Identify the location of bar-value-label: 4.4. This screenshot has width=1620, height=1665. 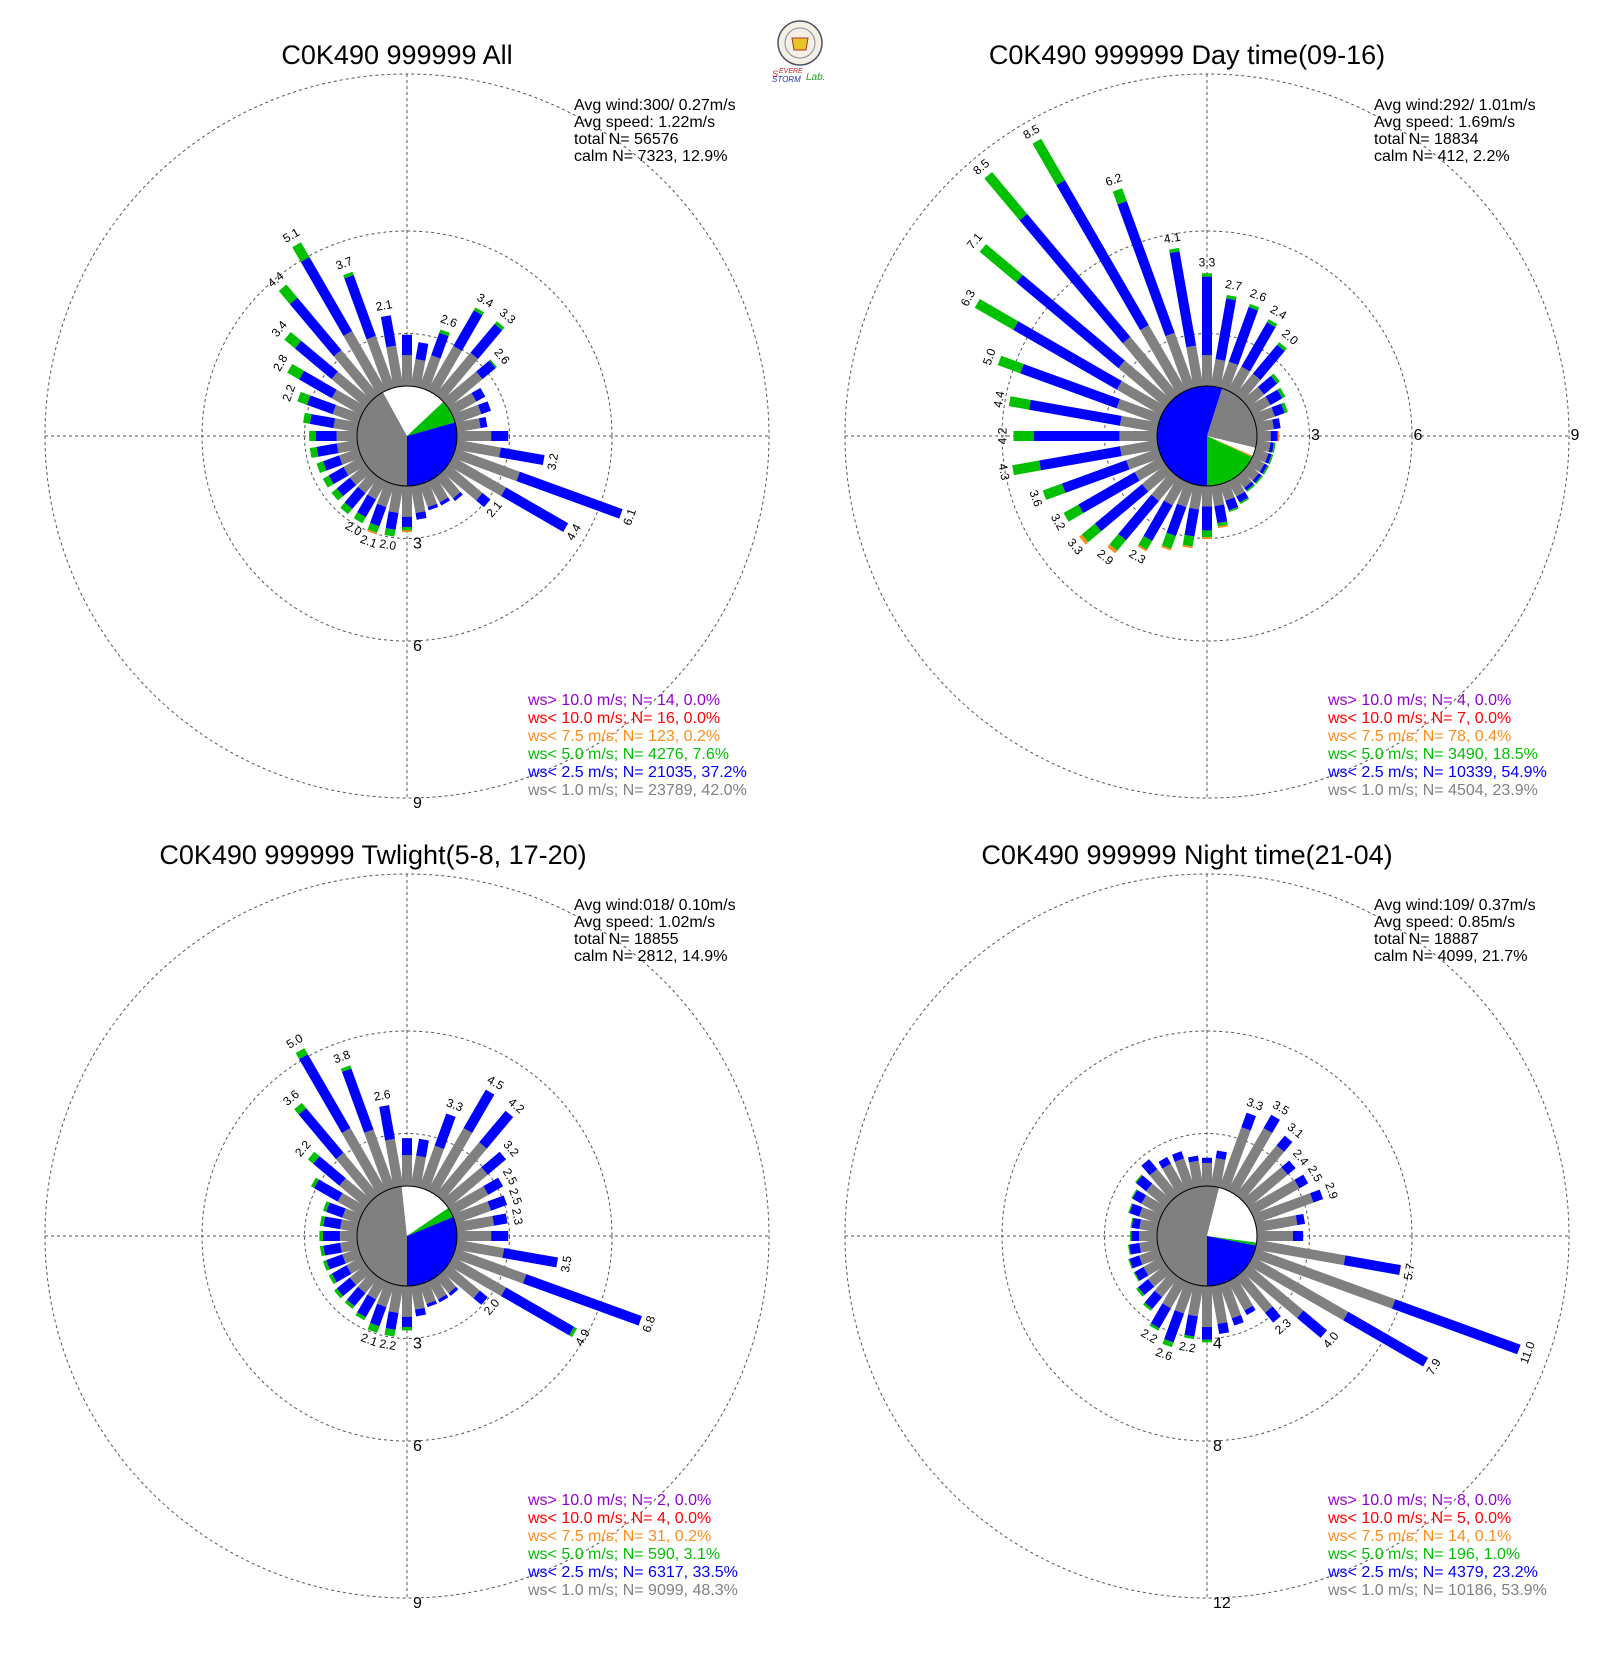
(999, 399).